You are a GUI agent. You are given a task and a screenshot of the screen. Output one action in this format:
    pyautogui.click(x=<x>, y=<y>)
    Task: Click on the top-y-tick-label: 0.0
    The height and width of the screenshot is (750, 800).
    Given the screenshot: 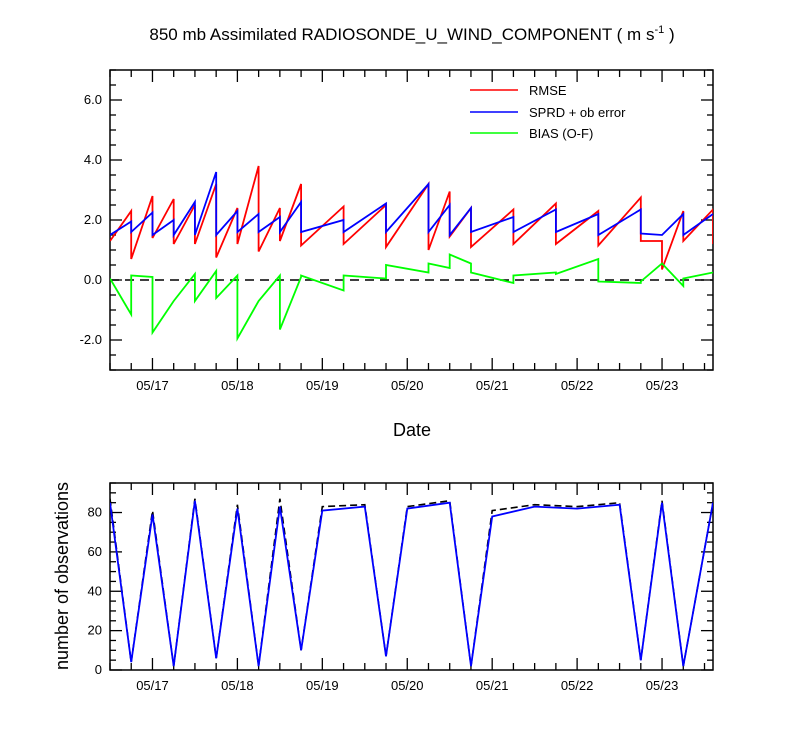 What is the action you would take?
    pyautogui.click(x=93, y=279)
    